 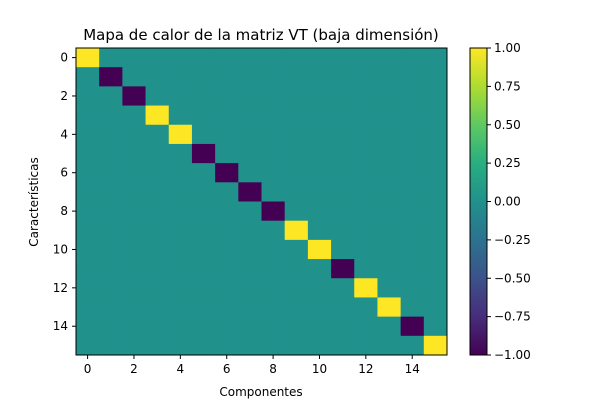 I want to click on colorbar-tick-label: 0.00, so click(x=507, y=202).